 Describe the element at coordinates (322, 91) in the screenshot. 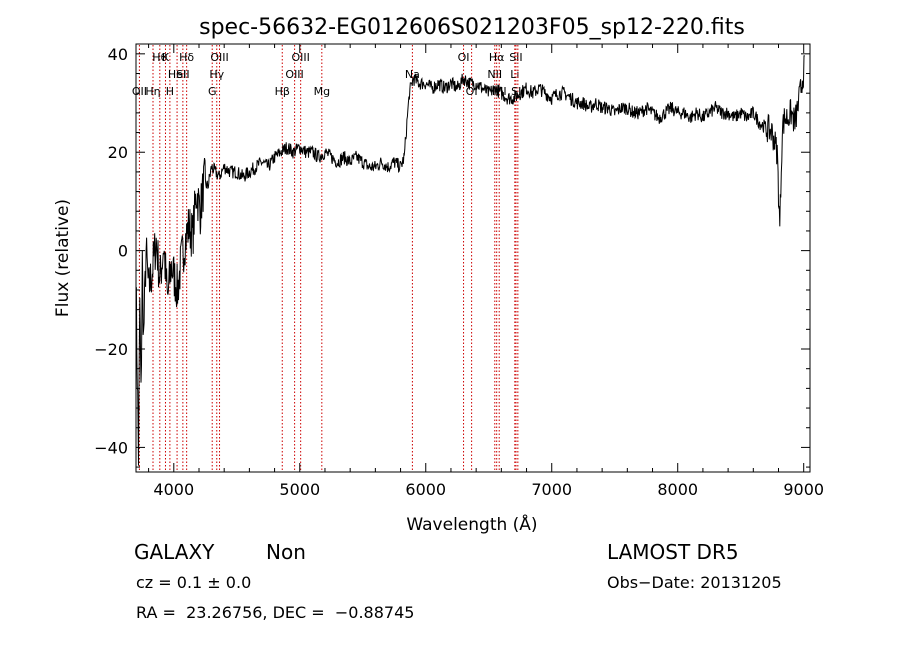

I see `emission-line-label: Mg` at that location.